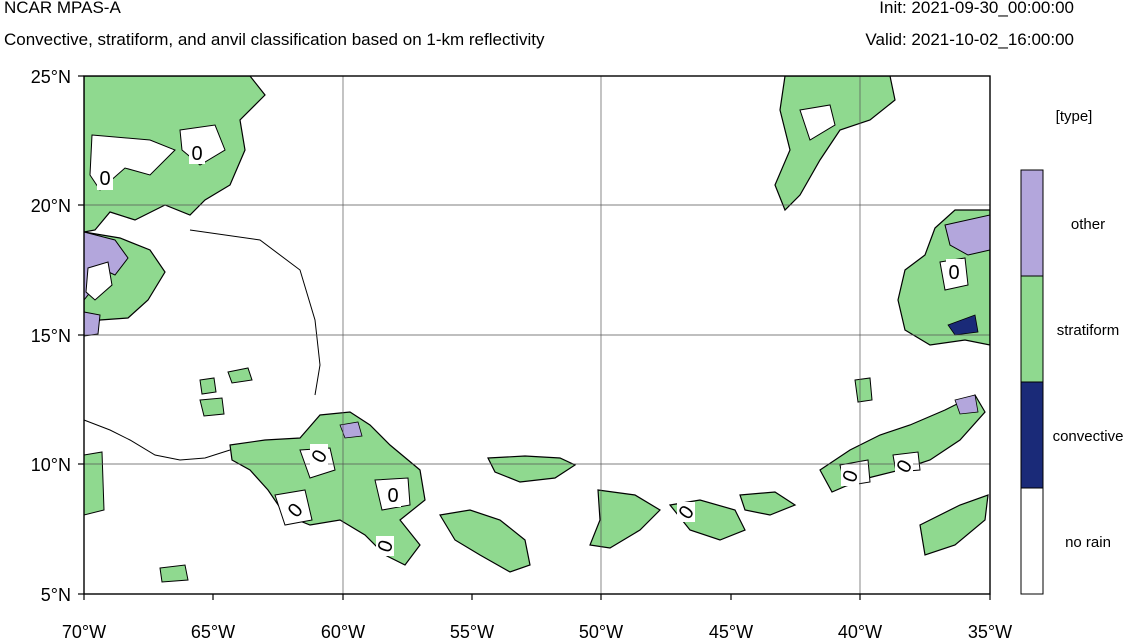  I want to click on x-tick-label: 60°W, so click(343, 631).